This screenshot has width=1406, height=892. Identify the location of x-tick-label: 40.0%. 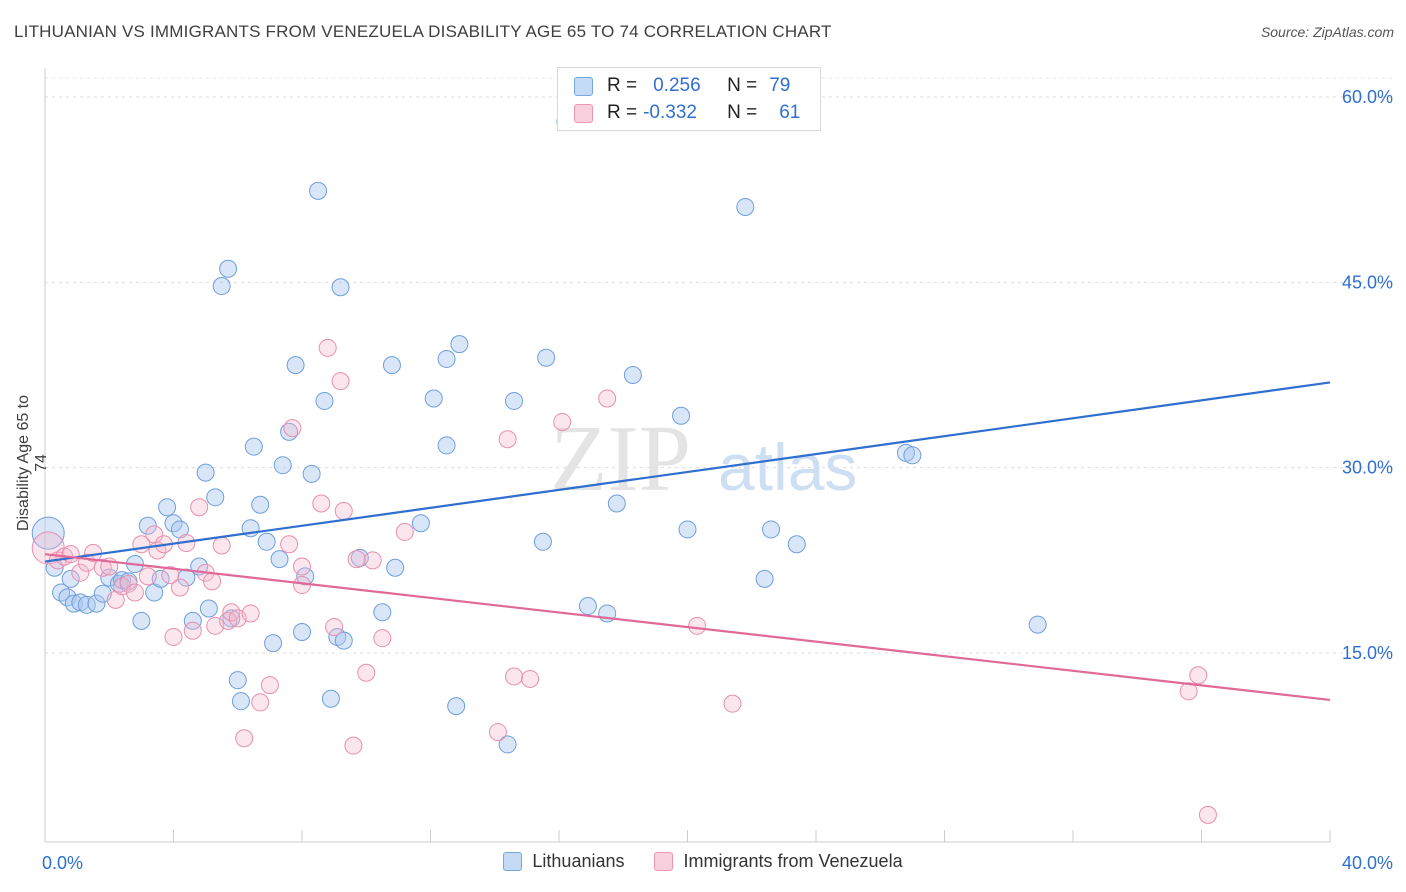
(1367, 863).